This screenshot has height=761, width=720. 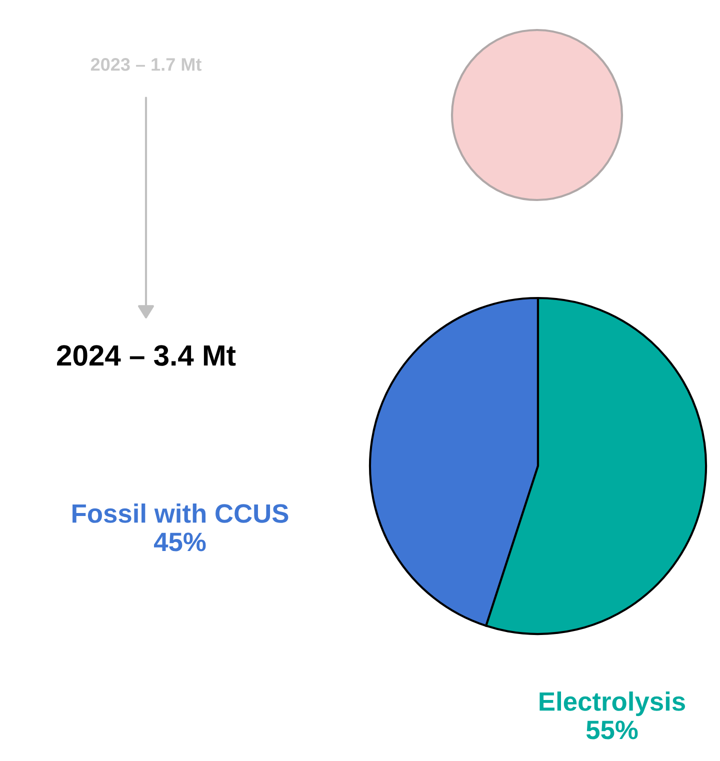 I want to click on slice-label: Electrolysis, so click(x=612, y=703).